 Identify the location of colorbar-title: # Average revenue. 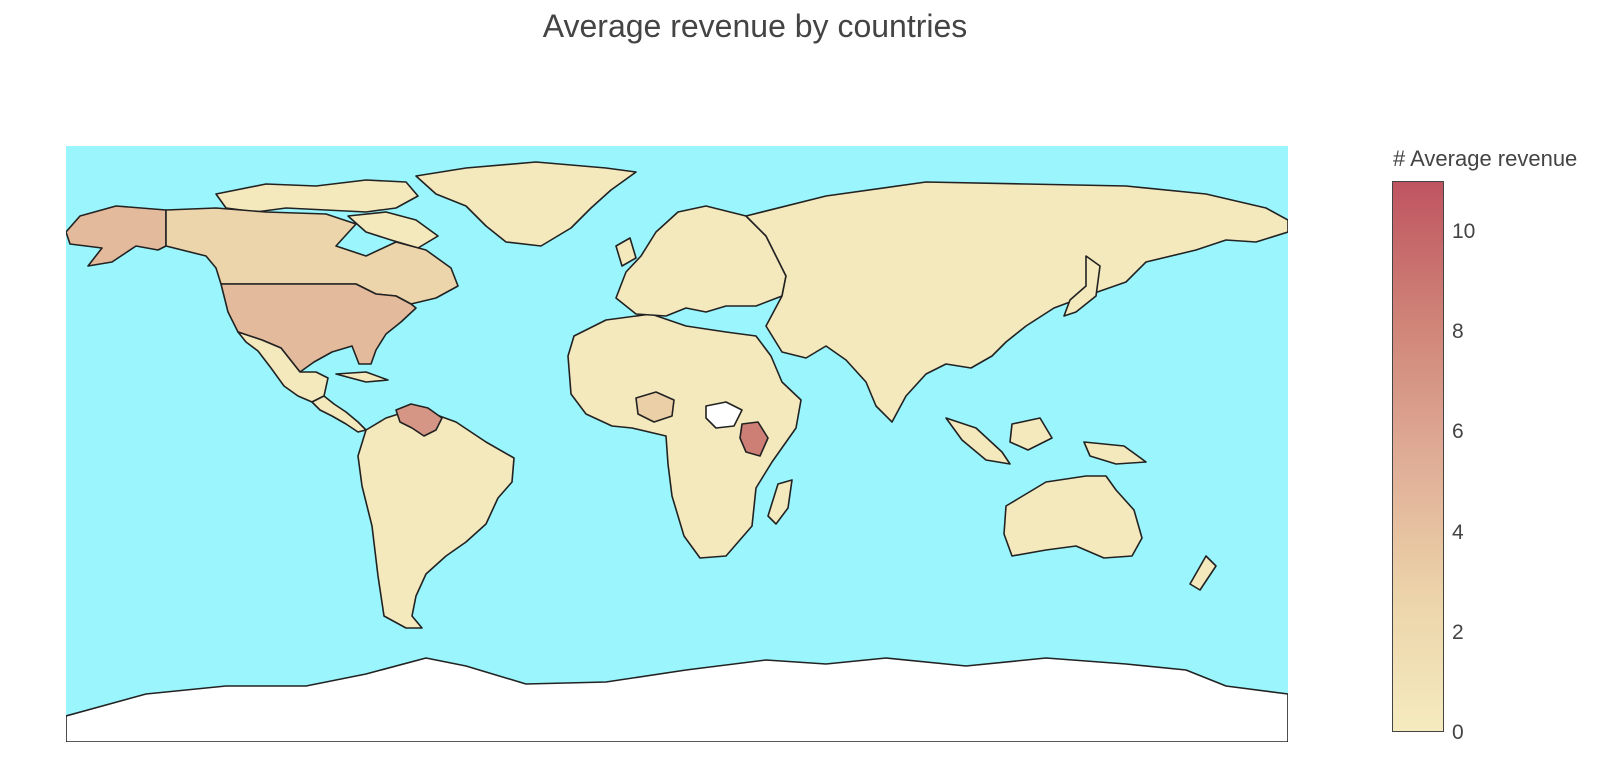
(1485, 158).